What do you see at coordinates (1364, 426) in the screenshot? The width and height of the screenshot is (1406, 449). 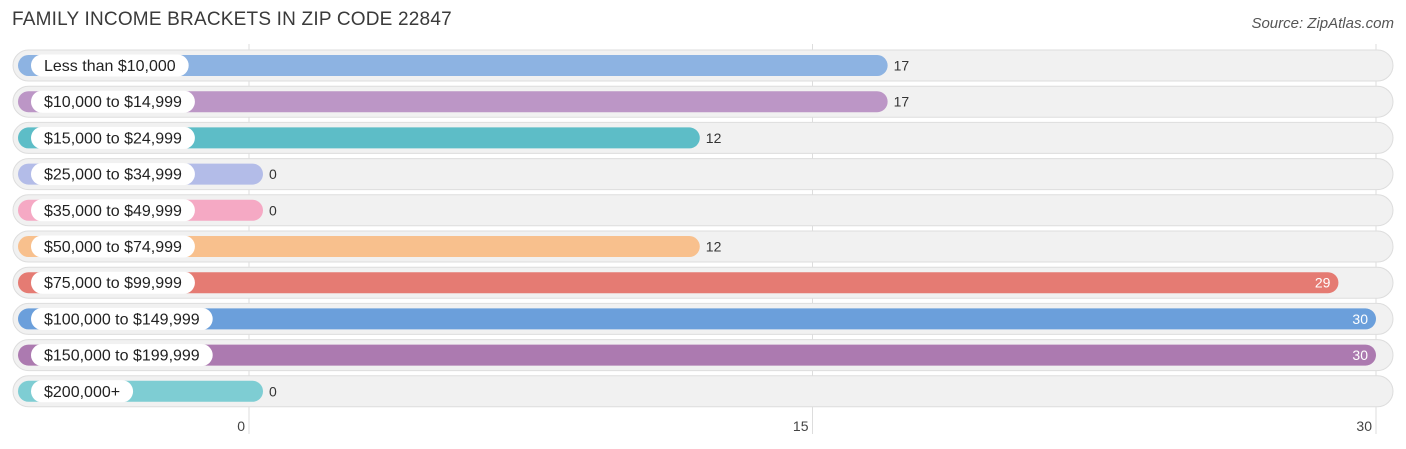 I see `x-tick-label: 30` at bounding box center [1364, 426].